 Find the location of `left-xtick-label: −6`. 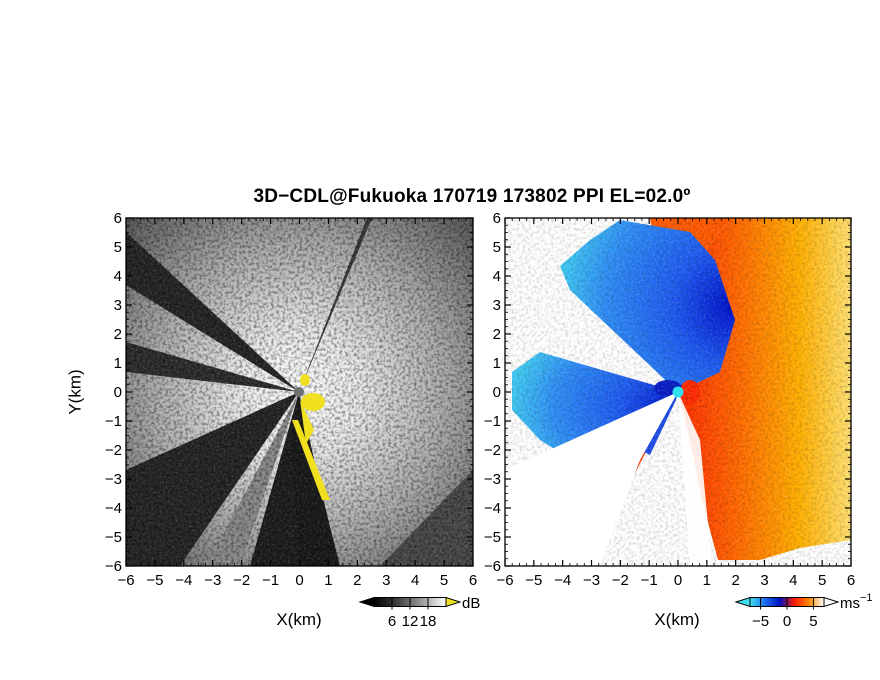

left-xtick-label: −6 is located at coordinates (125, 580).